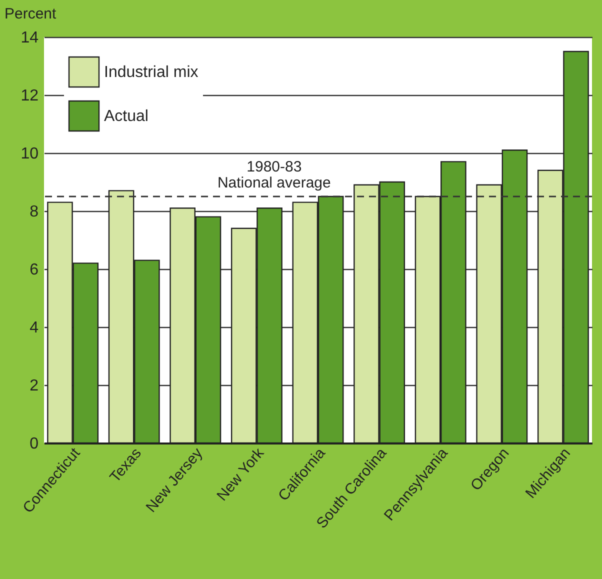 The width and height of the screenshot is (602, 579). Describe the element at coordinates (274, 175) in the screenshot. I see `ref-line-label: 1980-83 National average` at that location.